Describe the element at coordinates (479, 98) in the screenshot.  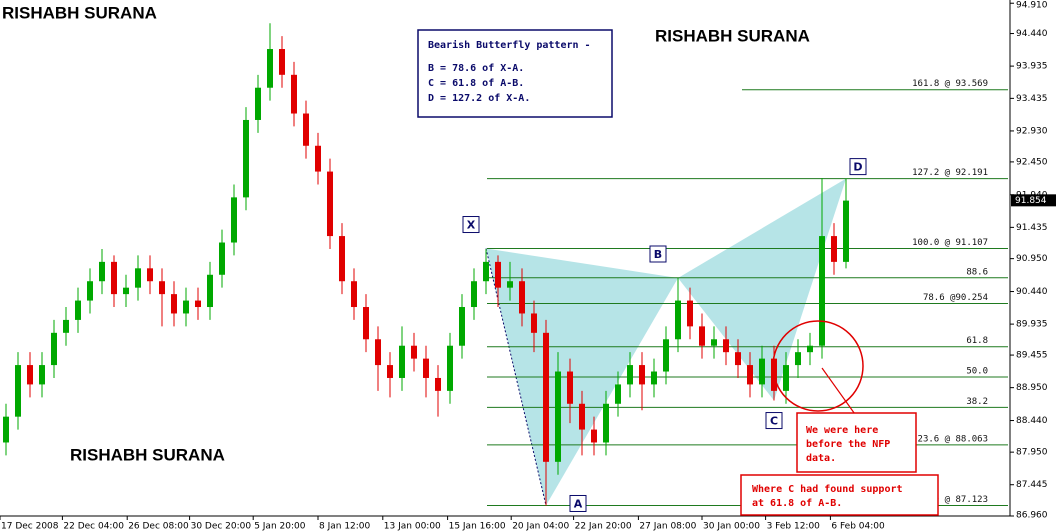
I see `note-text: D = 127.2 of X-A.` at that location.